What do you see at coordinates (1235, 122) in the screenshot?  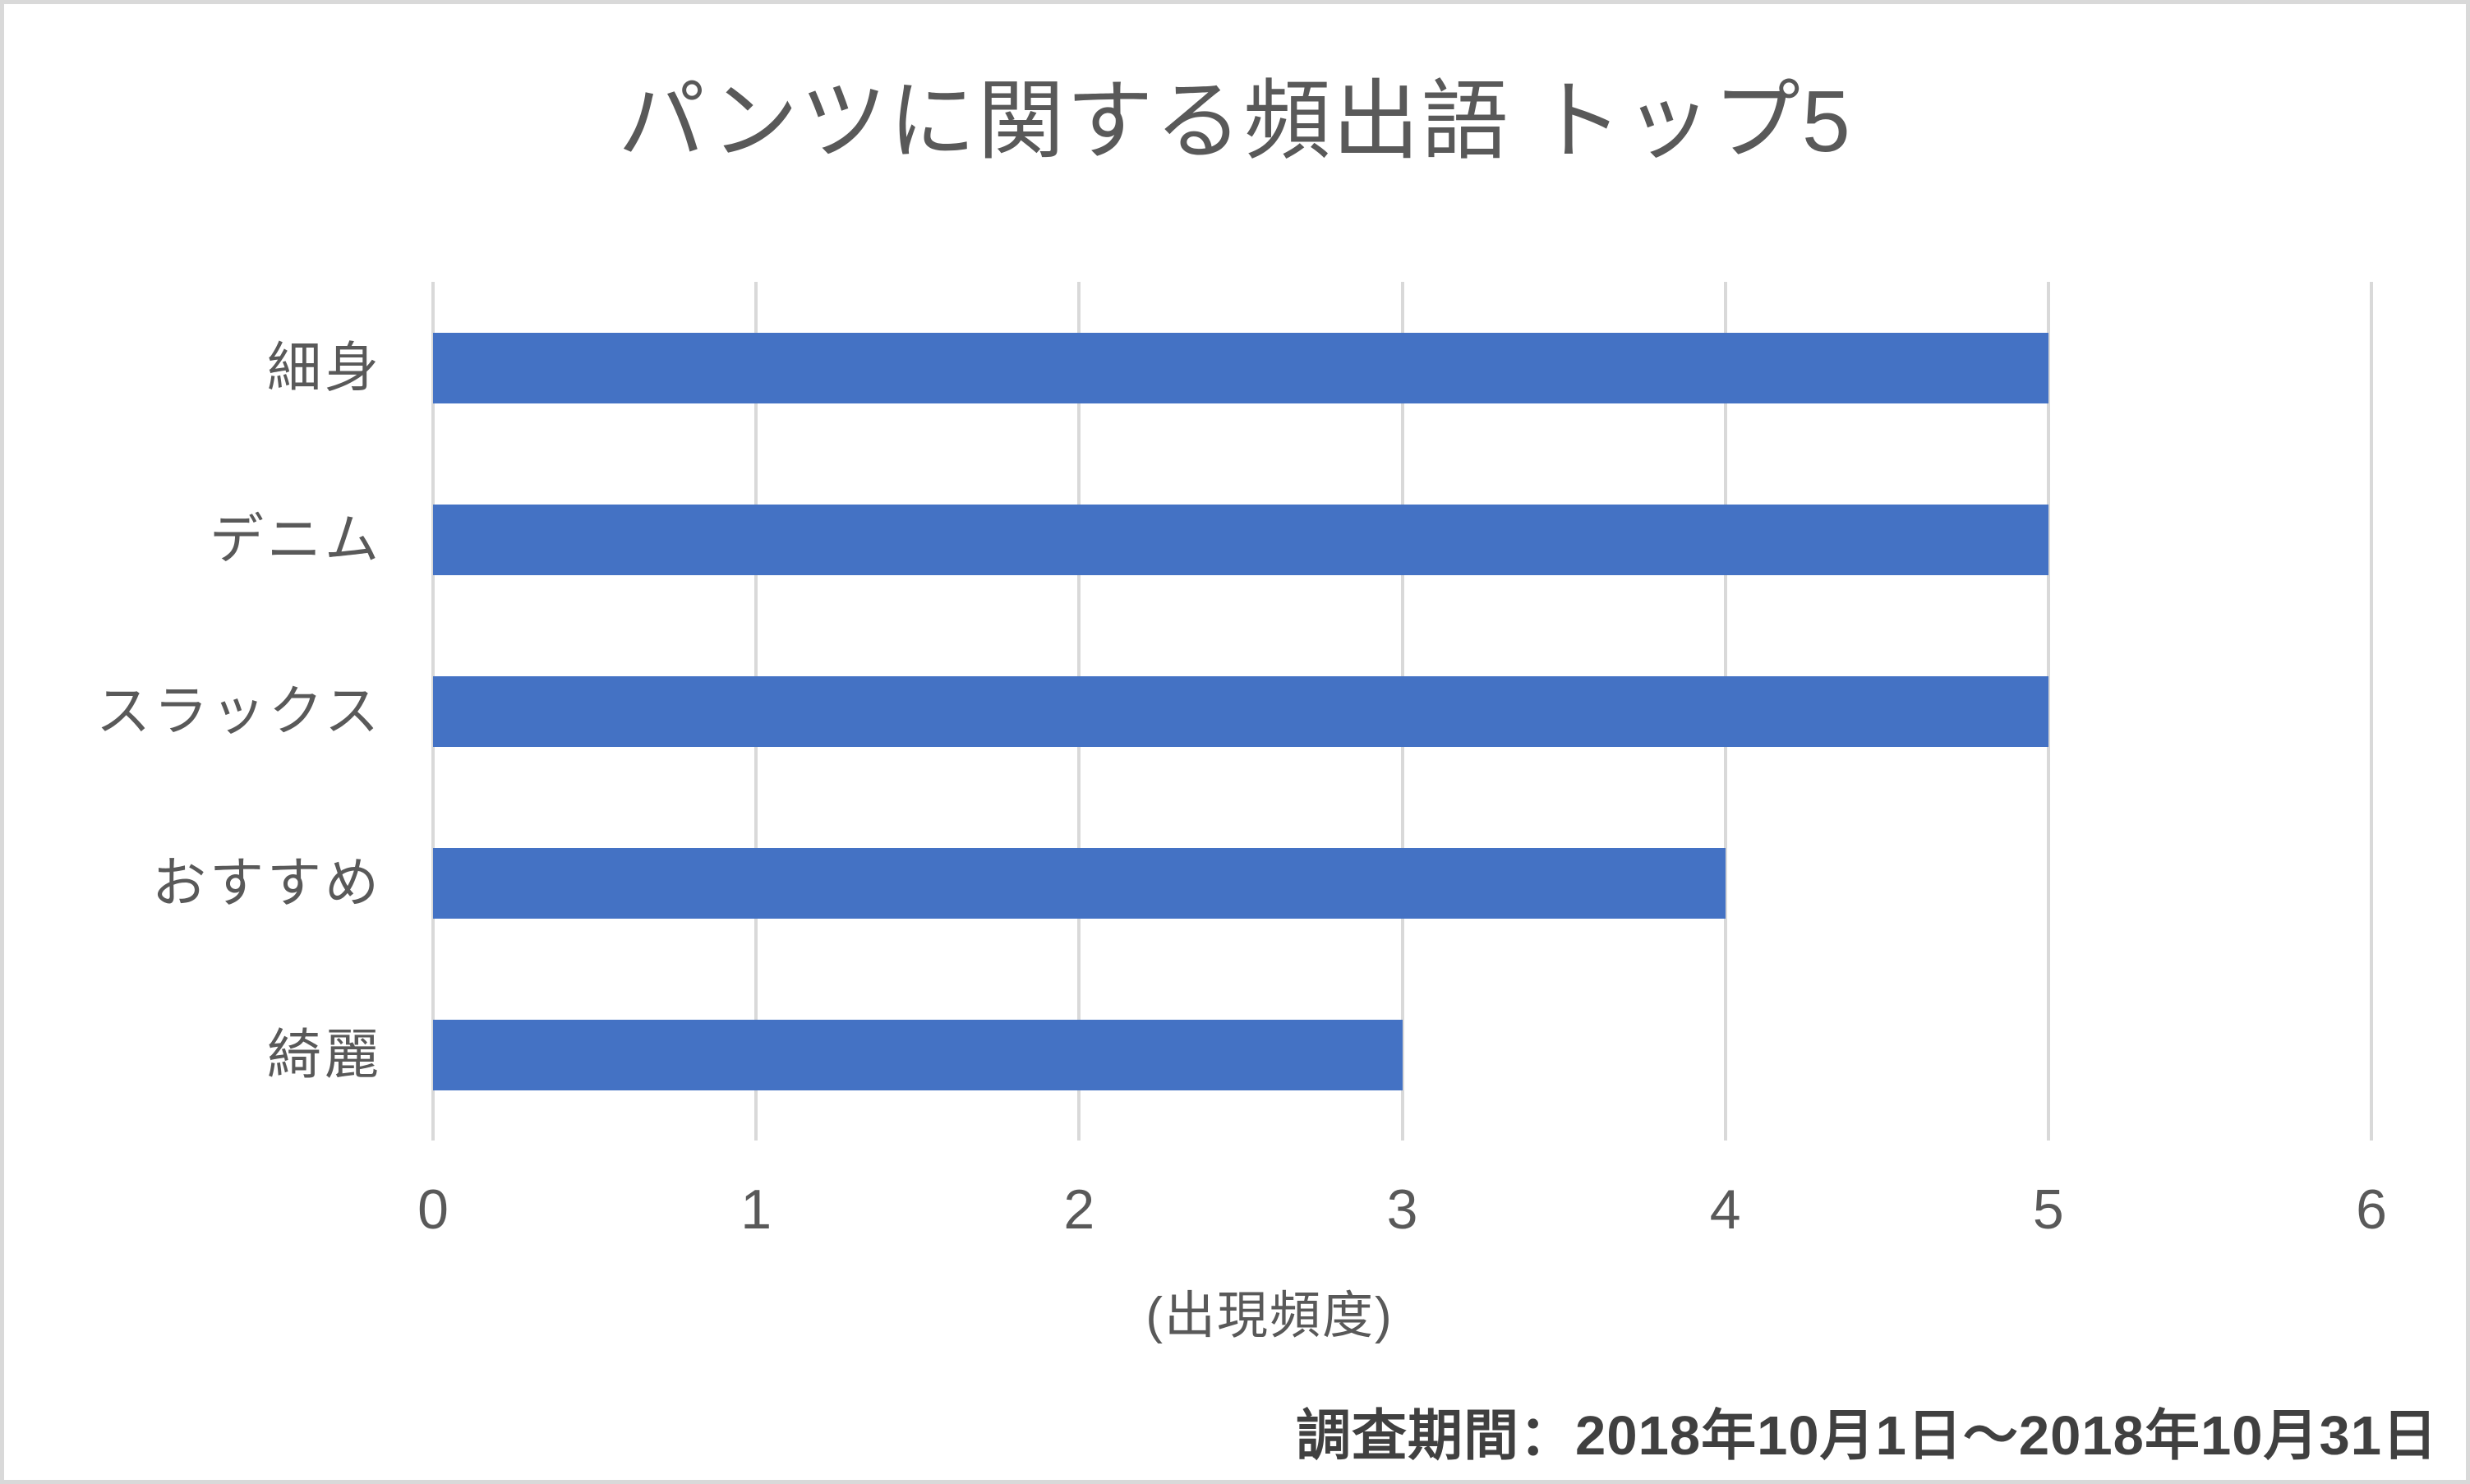 I see `chart-title: パンツに関する頻出語 トップ5` at bounding box center [1235, 122].